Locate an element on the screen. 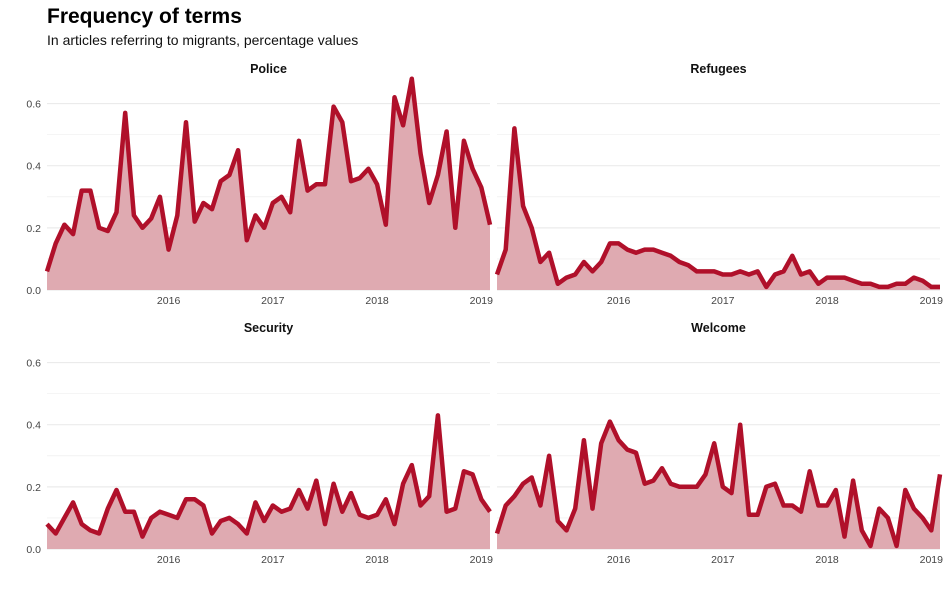 This screenshot has height=591, width=947. police-y-tick-label: 0.4 is located at coordinates (33, 167).